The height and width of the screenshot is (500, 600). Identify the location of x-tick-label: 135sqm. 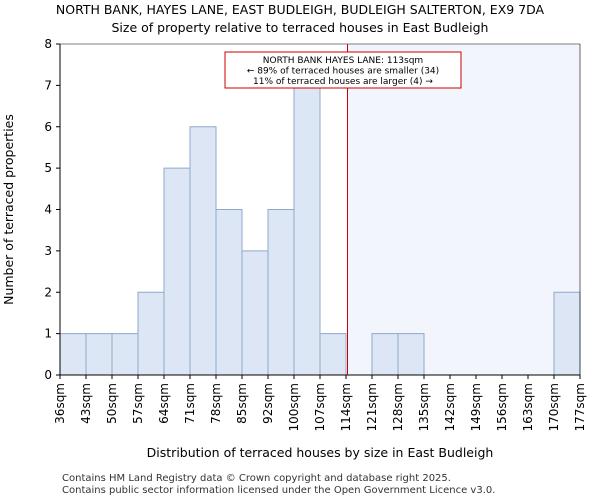
(424, 407).